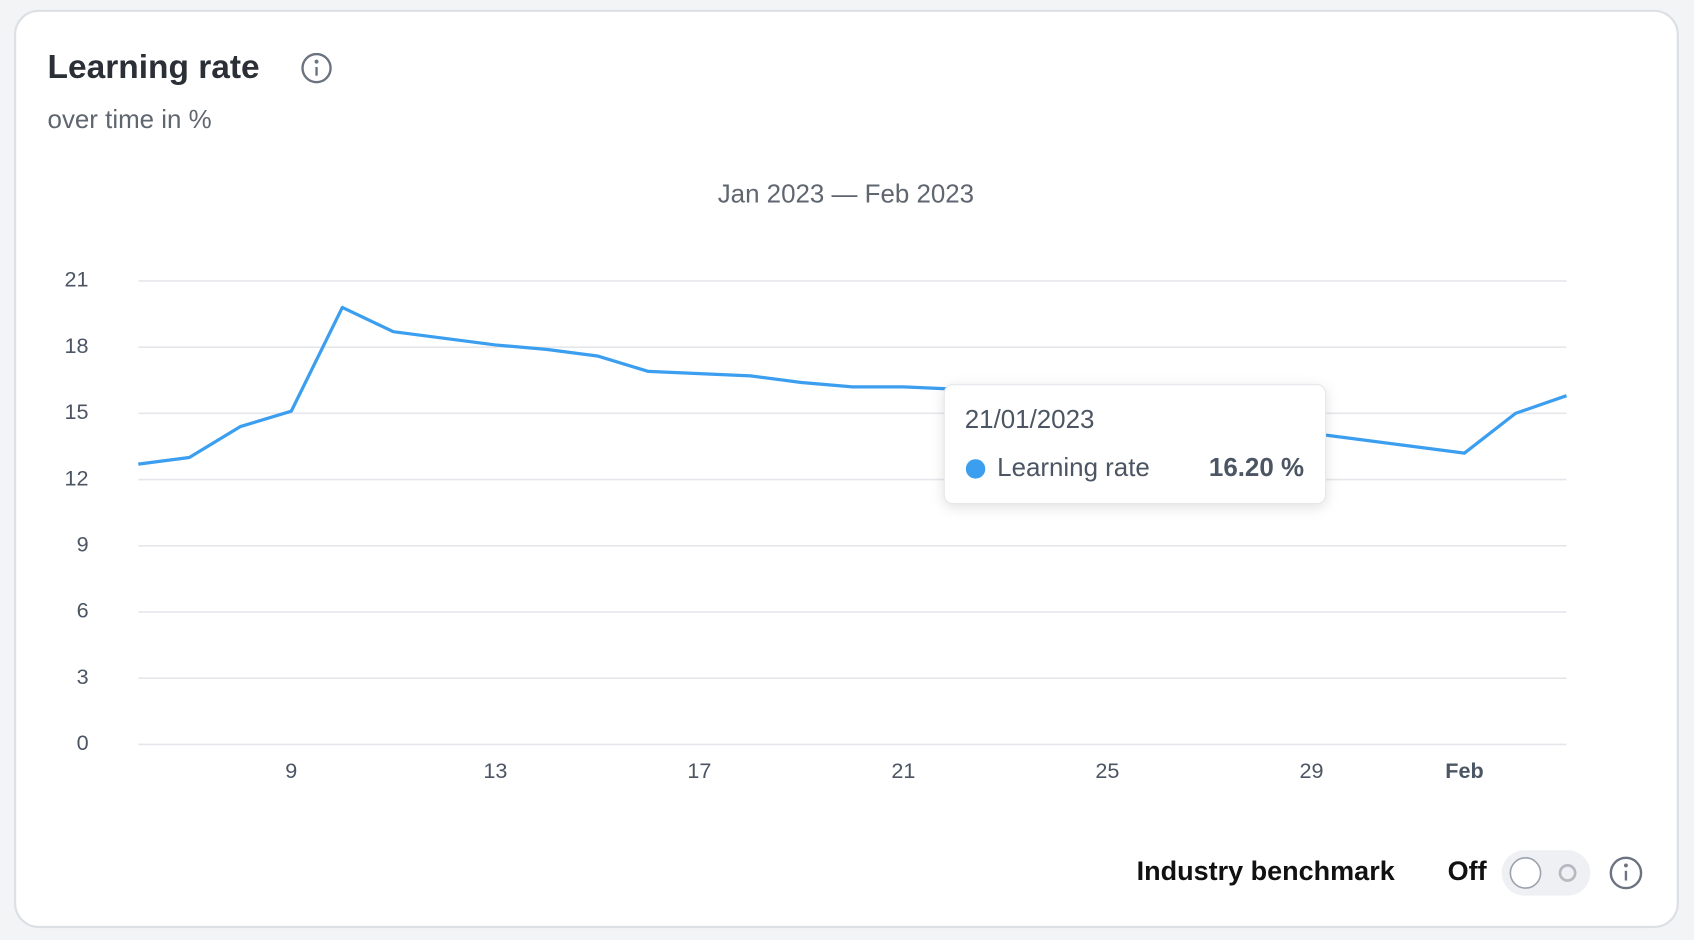 The width and height of the screenshot is (1694, 940). I want to click on date-range: Jan 2023 — Feb 2023, so click(846, 194).